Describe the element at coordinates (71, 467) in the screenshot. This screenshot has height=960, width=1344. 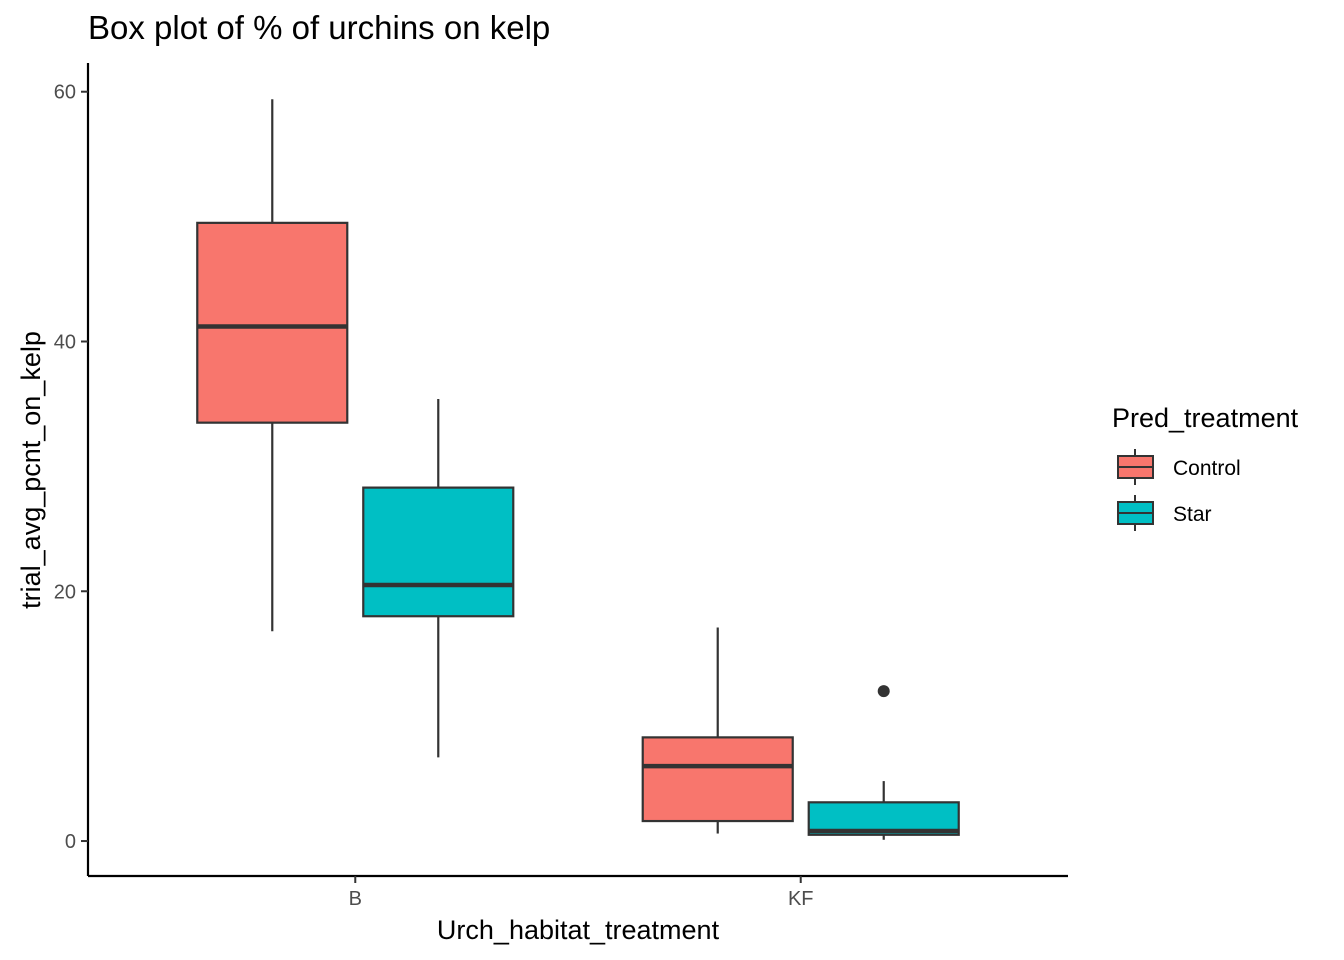
I see `y-axis-ticks: 0 20 40 60` at that location.